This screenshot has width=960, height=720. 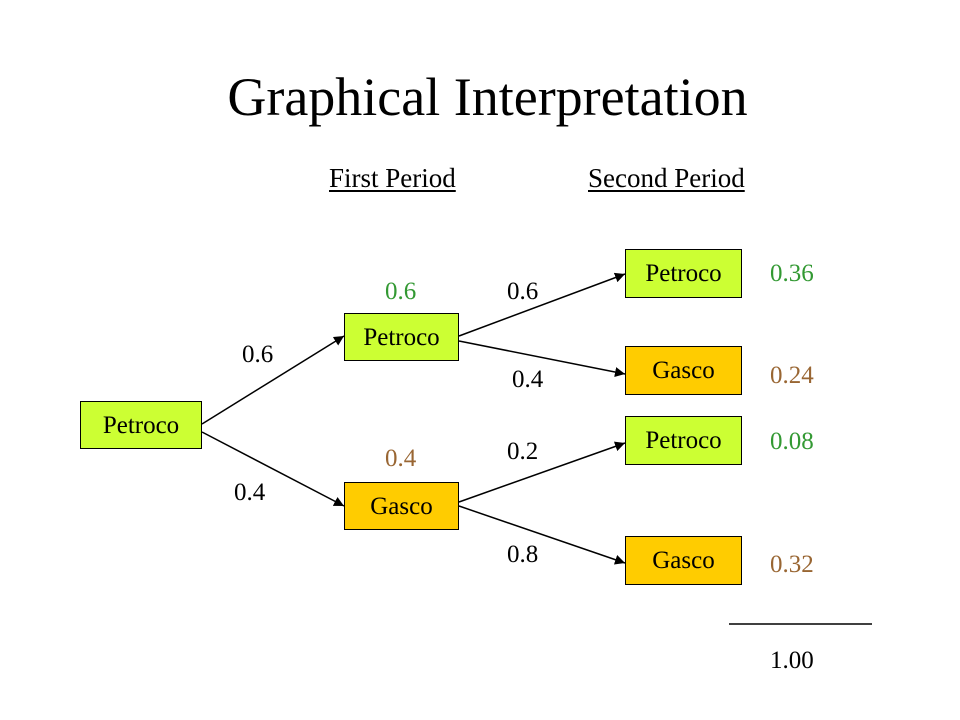 I want to click on edge-root-petroco, so click(x=273, y=380).